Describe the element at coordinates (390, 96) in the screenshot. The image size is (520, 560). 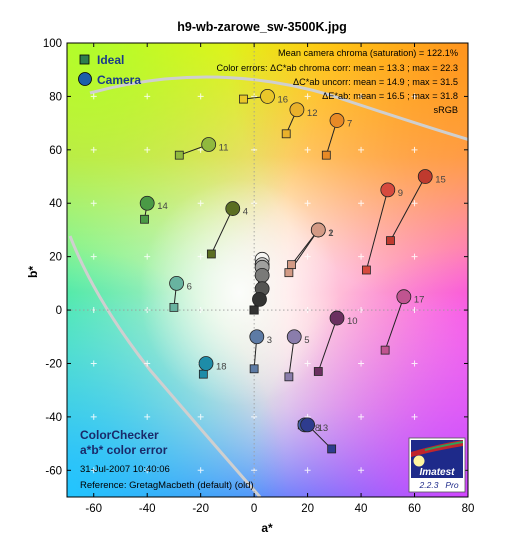
I see `stats-line-4: ΔE*ab: mean = 16.5 ; max = 31.8` at that location.